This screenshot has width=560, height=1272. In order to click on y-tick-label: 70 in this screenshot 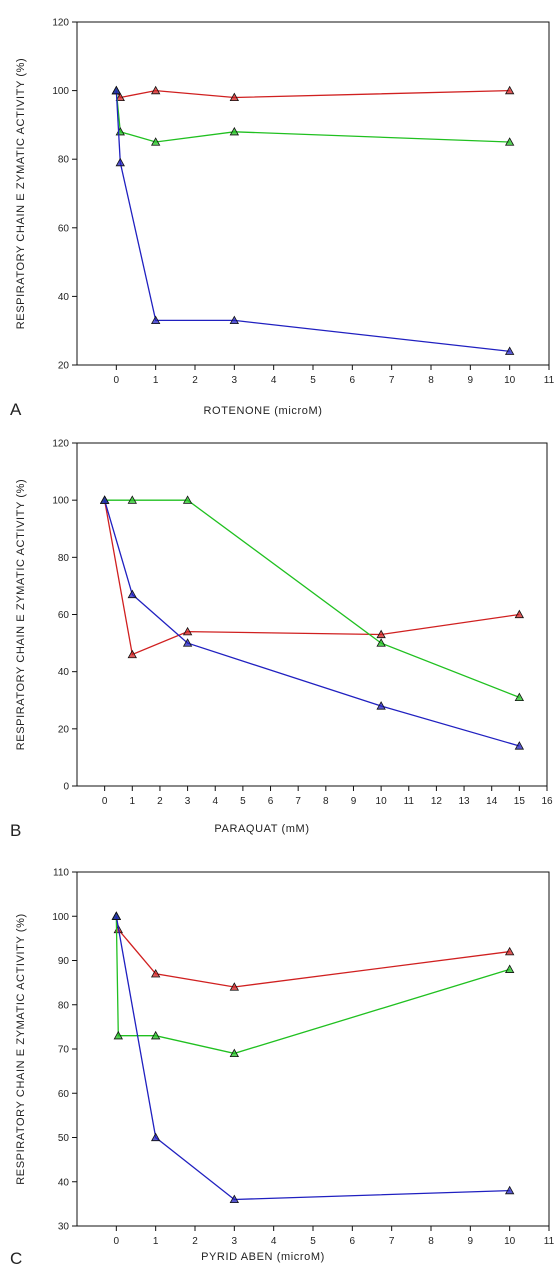, I will do `click(64, 1050)`.